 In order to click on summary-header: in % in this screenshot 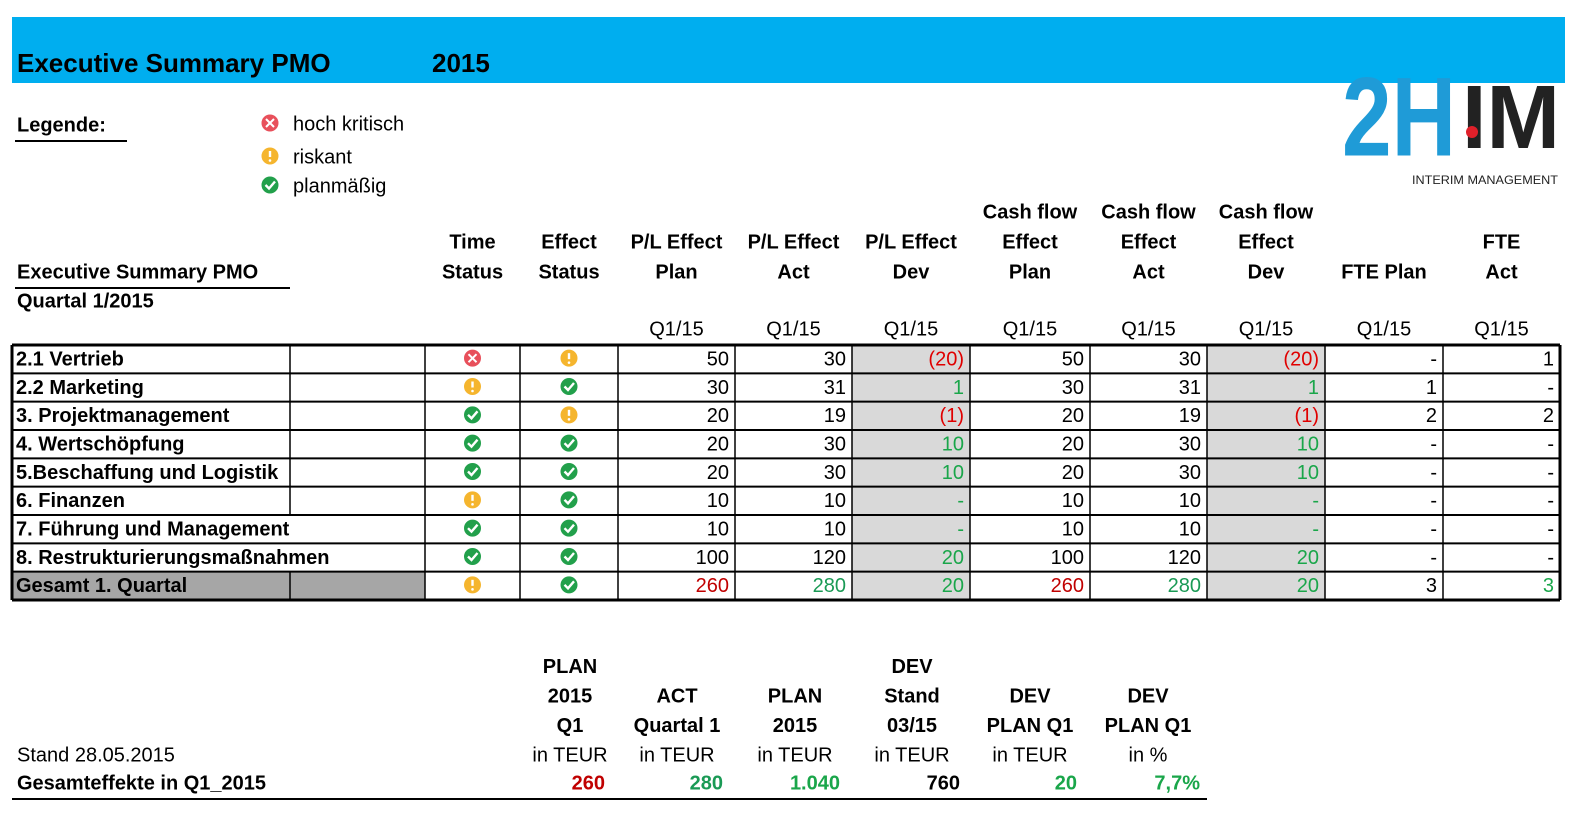, I will do `click(1148, 755)`.